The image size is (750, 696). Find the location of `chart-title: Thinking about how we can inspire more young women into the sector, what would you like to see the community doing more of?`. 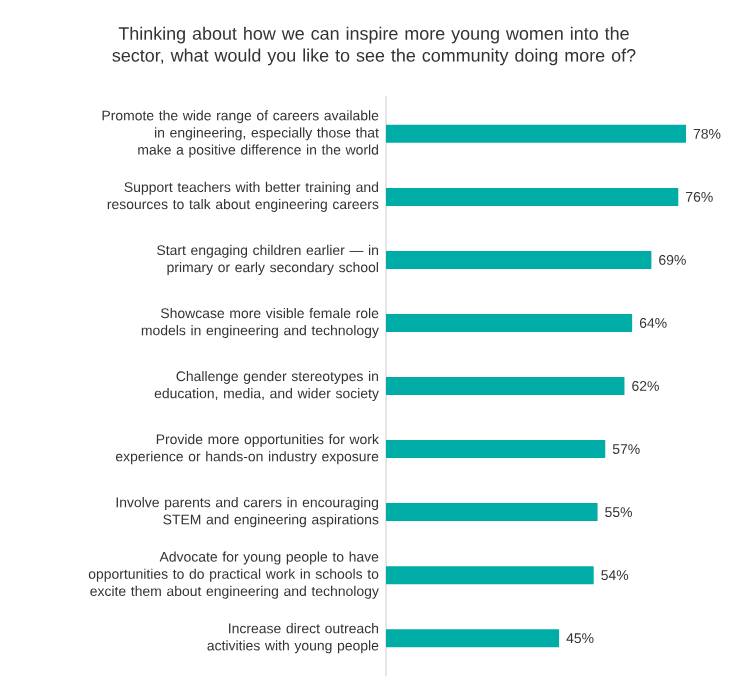

chart-title: Thinking about how we can inspire more young women into the sector, what would you like to see the community doing more of? is located at coordinates (374, 46).